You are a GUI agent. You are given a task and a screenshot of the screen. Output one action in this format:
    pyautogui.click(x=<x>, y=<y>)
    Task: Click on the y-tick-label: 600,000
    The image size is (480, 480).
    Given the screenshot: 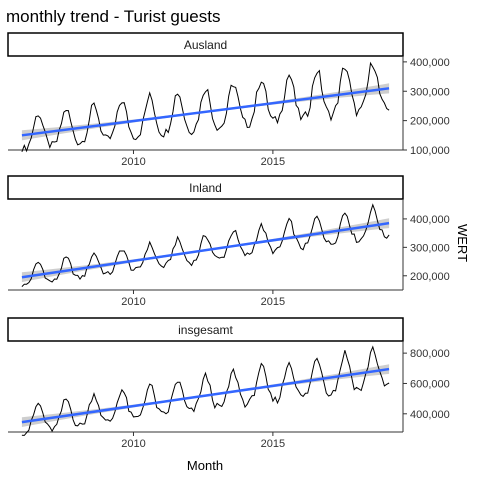 What is the action you would take?
    pyautogui.click(x=430, y=384)
    